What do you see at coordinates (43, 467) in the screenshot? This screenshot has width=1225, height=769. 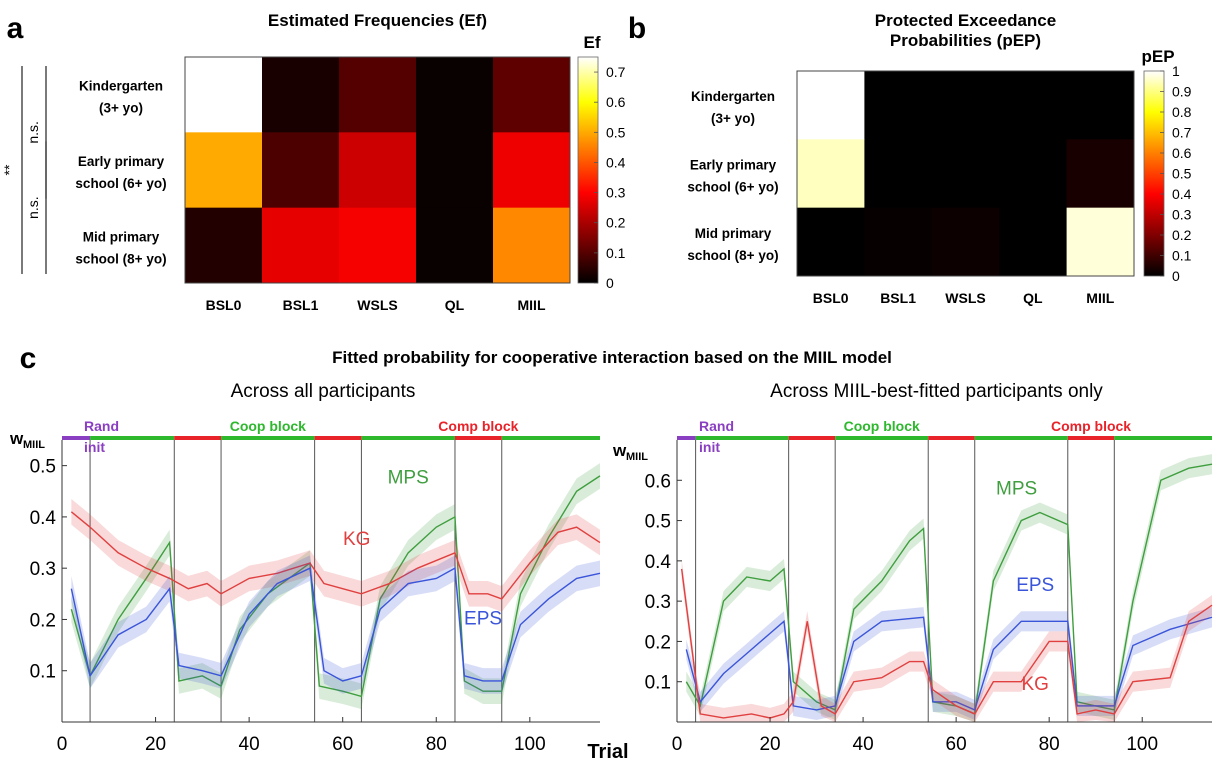 I see `y-tick-label: 0.5` at bounding box center [43, 467].